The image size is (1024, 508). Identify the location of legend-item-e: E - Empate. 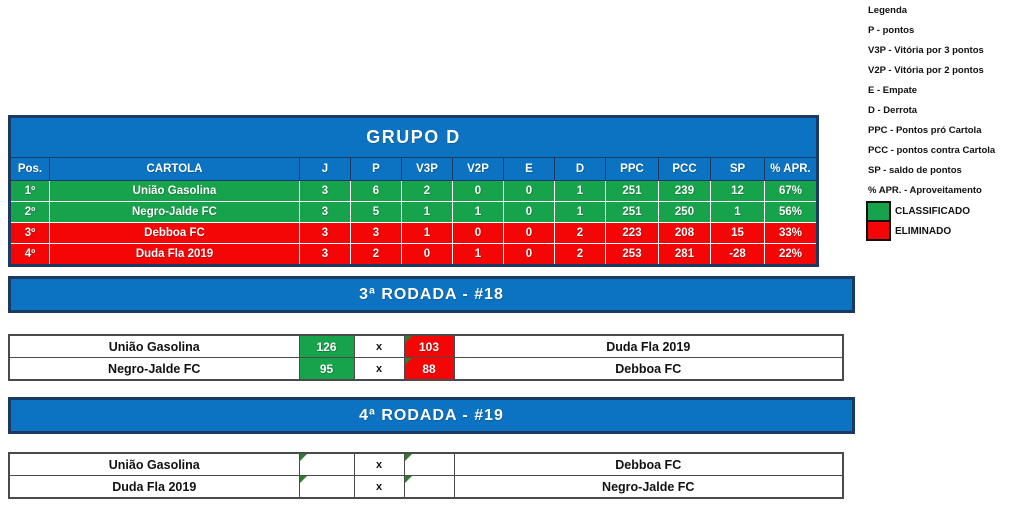
(893, 90).